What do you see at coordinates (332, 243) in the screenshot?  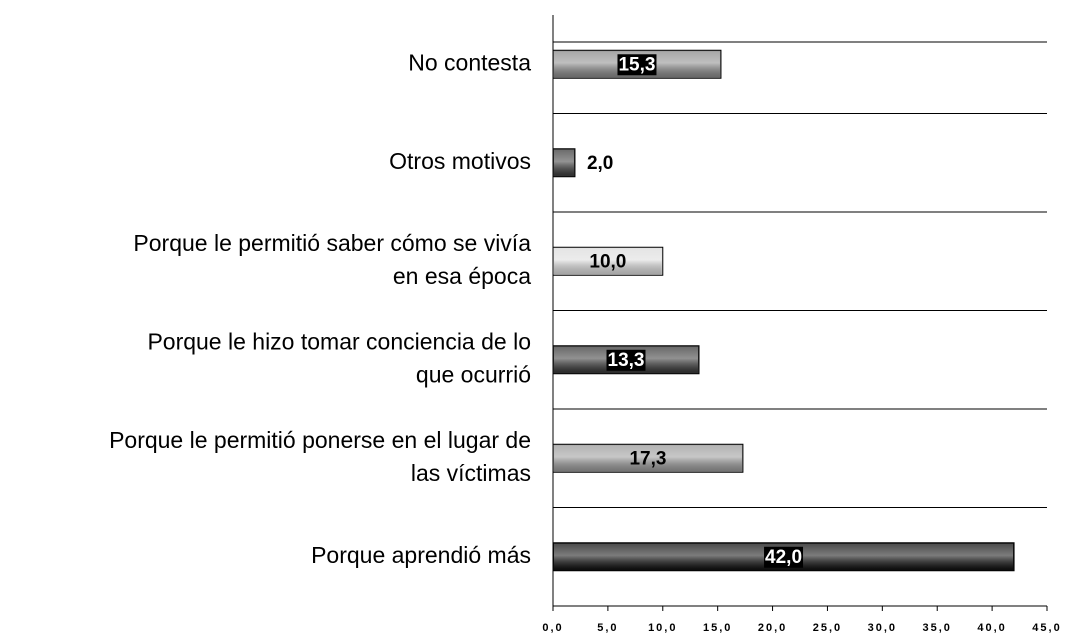 I see `category-label: Porque le permitió saber cómo se vivía` at bounding box center [332, 243].